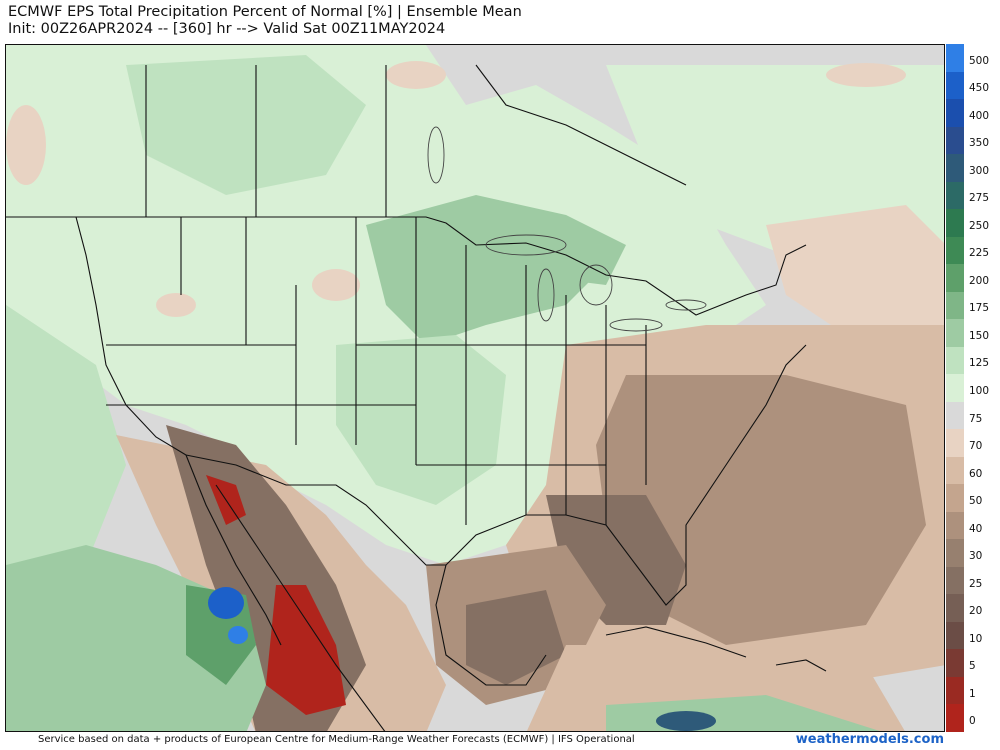 This screenshot has width=1000, height=750. I want to click on hudson-bay-coast, so click(581, 125).